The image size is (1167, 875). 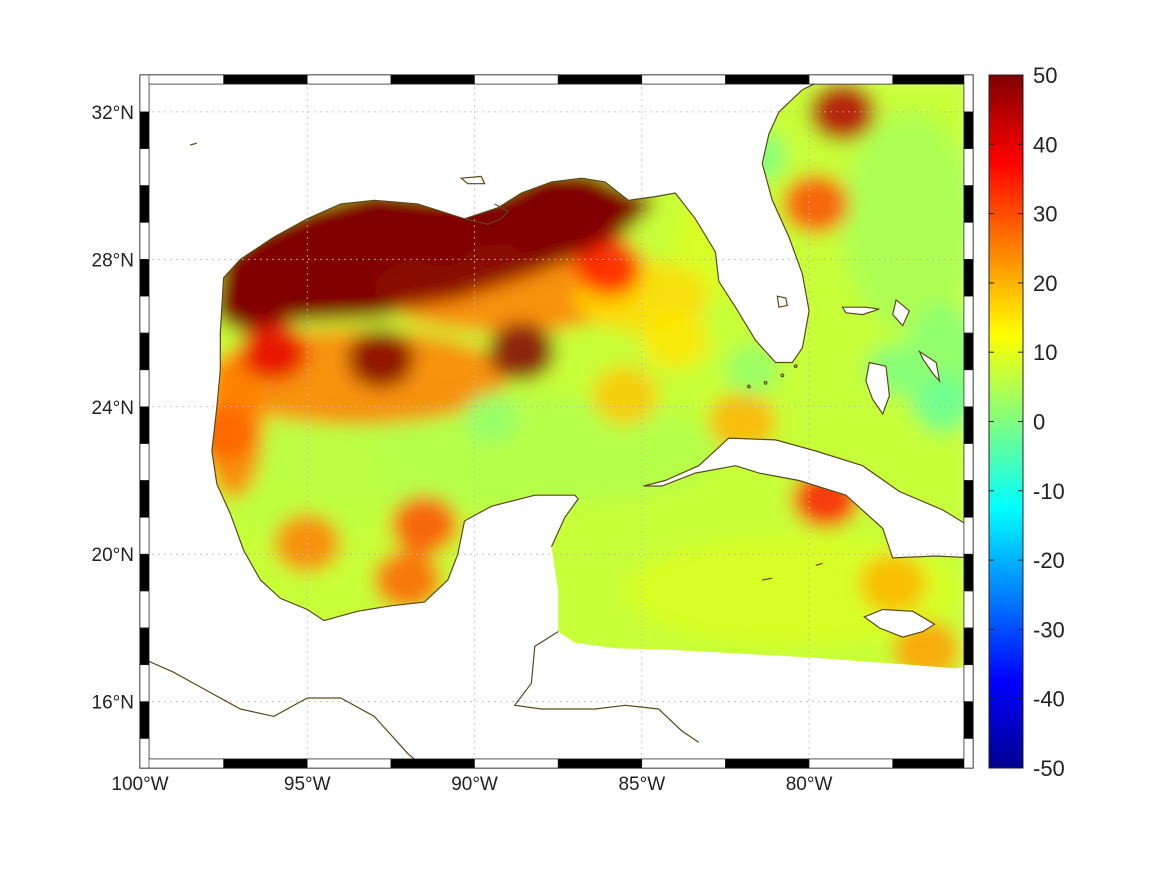 I want to click on x-axis-tick-labels: 100°W 95°W 90°W 85°W 80°W, so click(x=471, y=784).